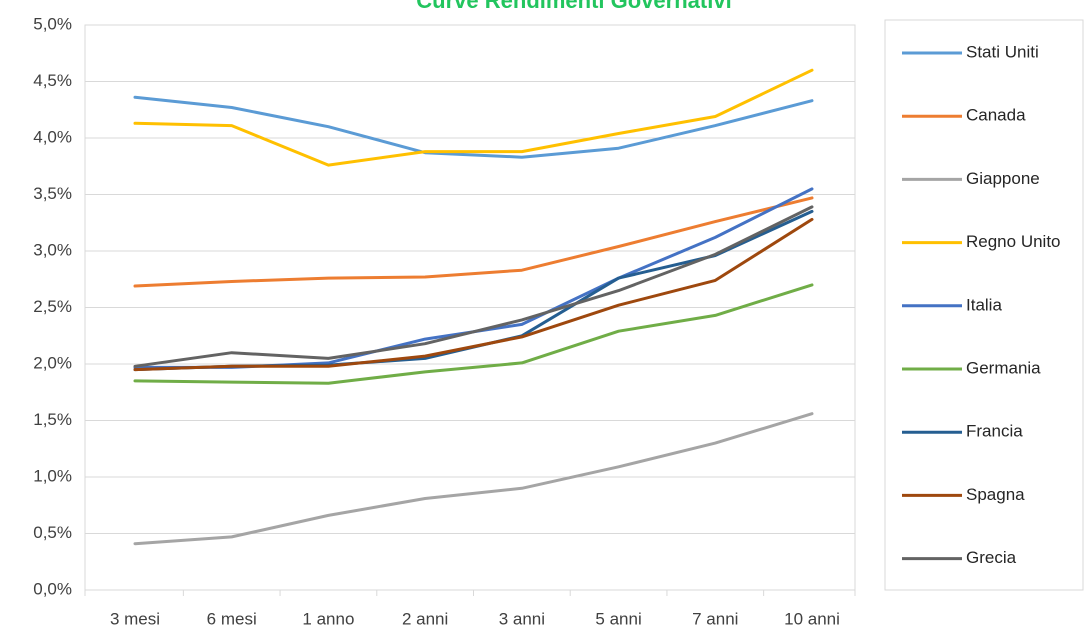 This screenshot has height=630, width=1087. Describe the element at coordinates (52, 249) in the screenshot. I see `y-tick-label: 3,0%` at that location.